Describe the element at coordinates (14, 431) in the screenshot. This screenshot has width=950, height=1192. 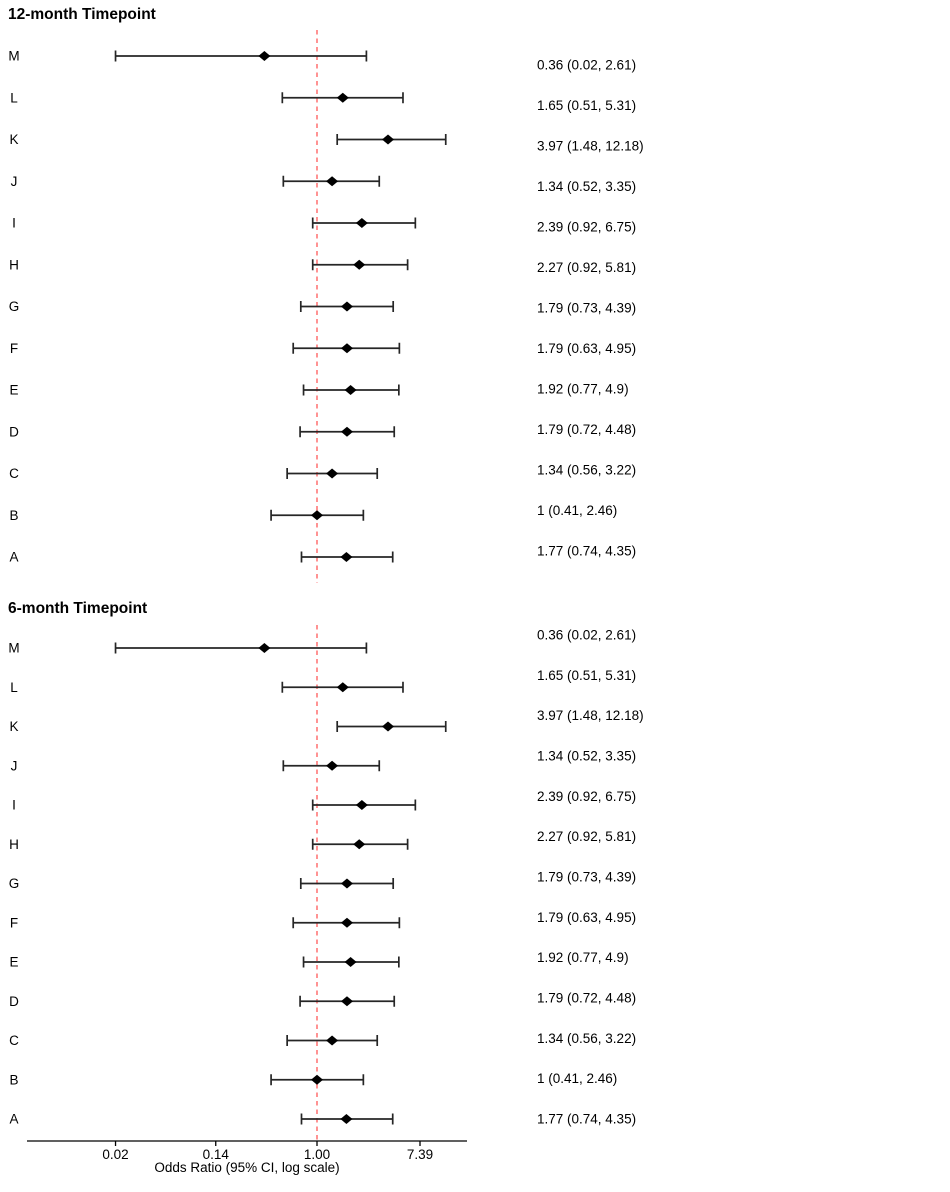
I see `row-label: D` at that location.